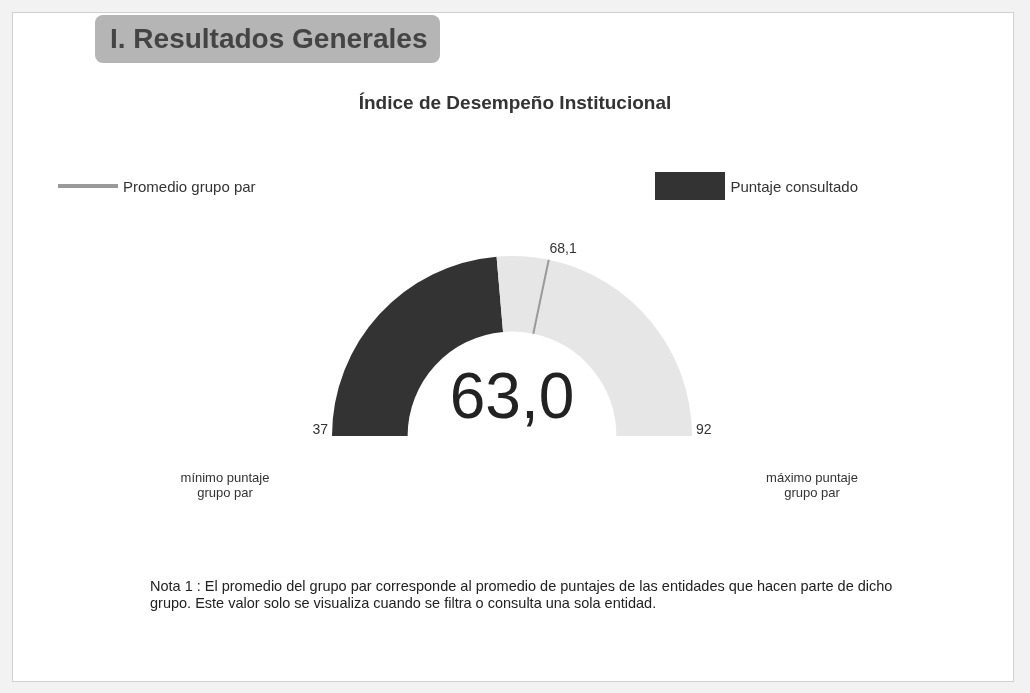  Describe the element at coordinates (225, 485) in the screenshot. I see `text: mínimo puntaje grupo par` at that location.